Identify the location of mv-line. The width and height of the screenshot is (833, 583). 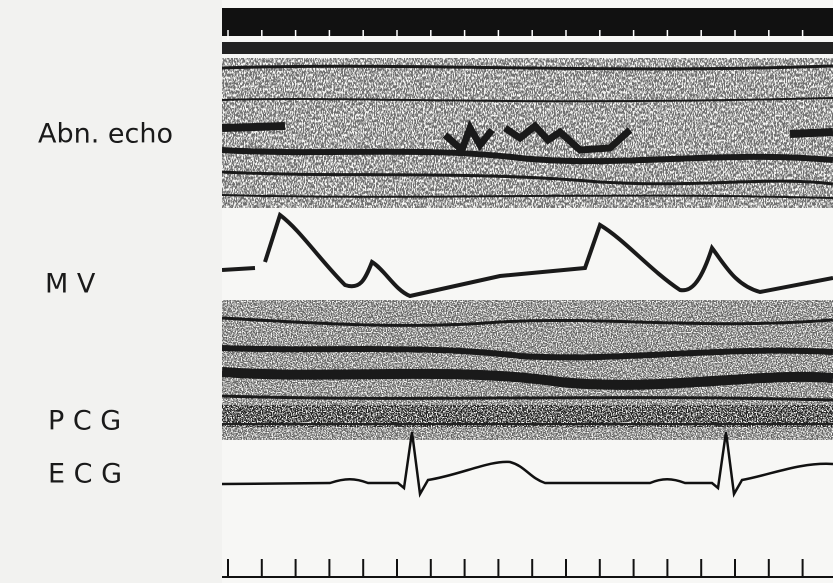
(527, 321).